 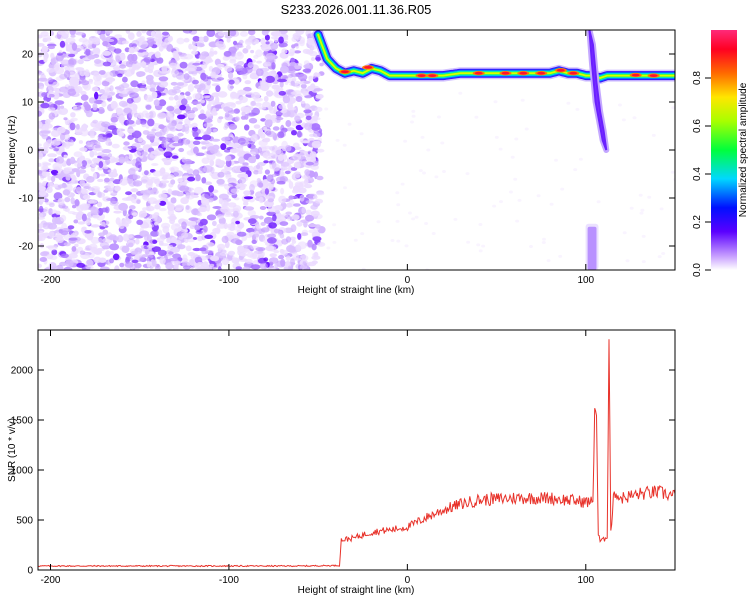 What do you see at coordinates (50, 580) in the screenshot?
I see `x-tick-label: -200` at bounding box center [50, 580].